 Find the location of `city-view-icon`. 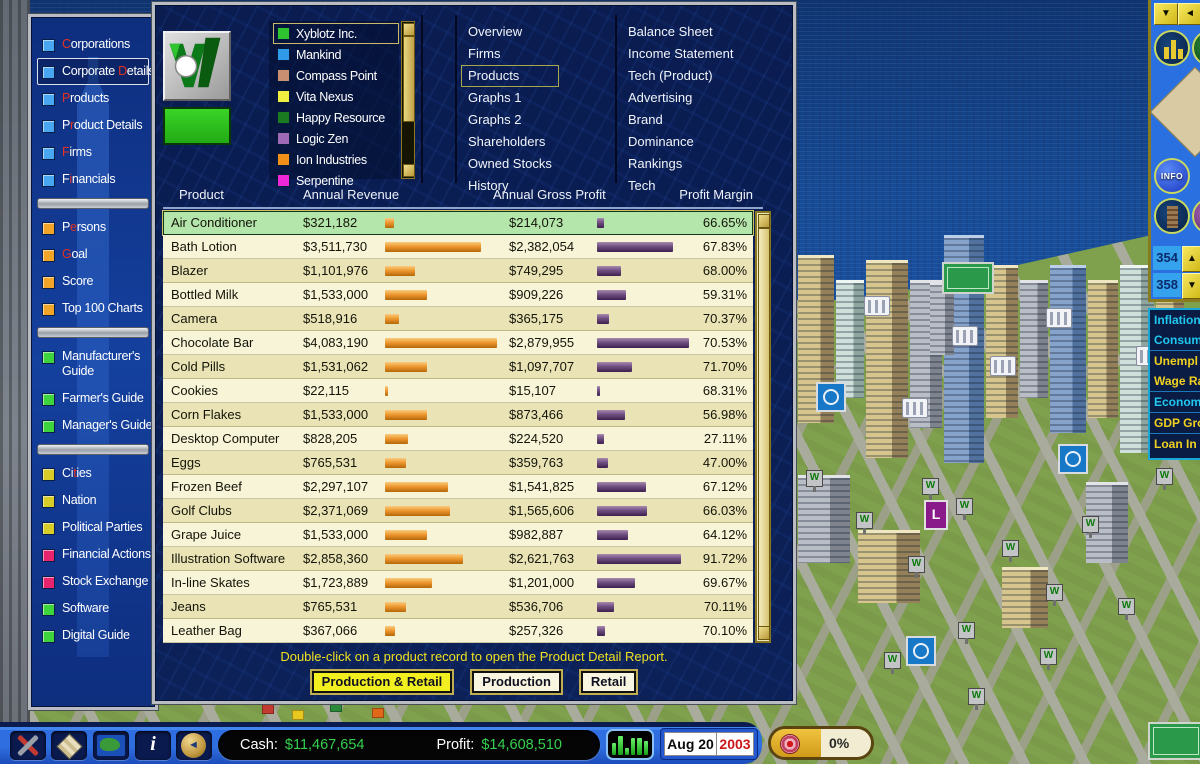

city-view-icon is located at coordinates (1172, 48).